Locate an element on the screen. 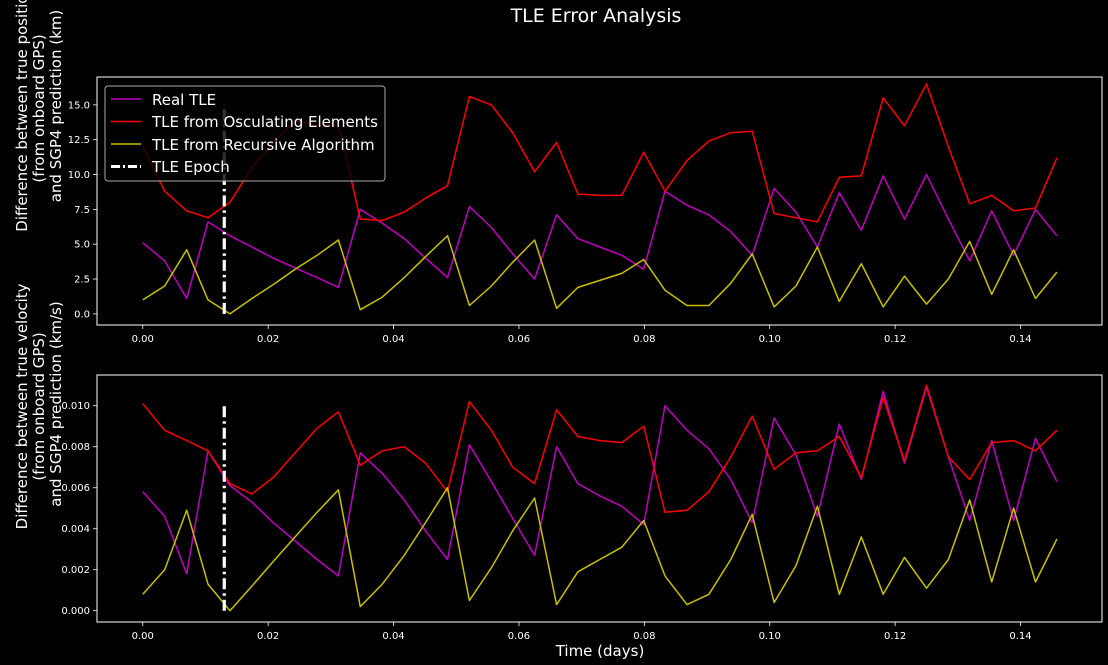  position-ytick-label: 7.5 is located at coordinates (82, 210).